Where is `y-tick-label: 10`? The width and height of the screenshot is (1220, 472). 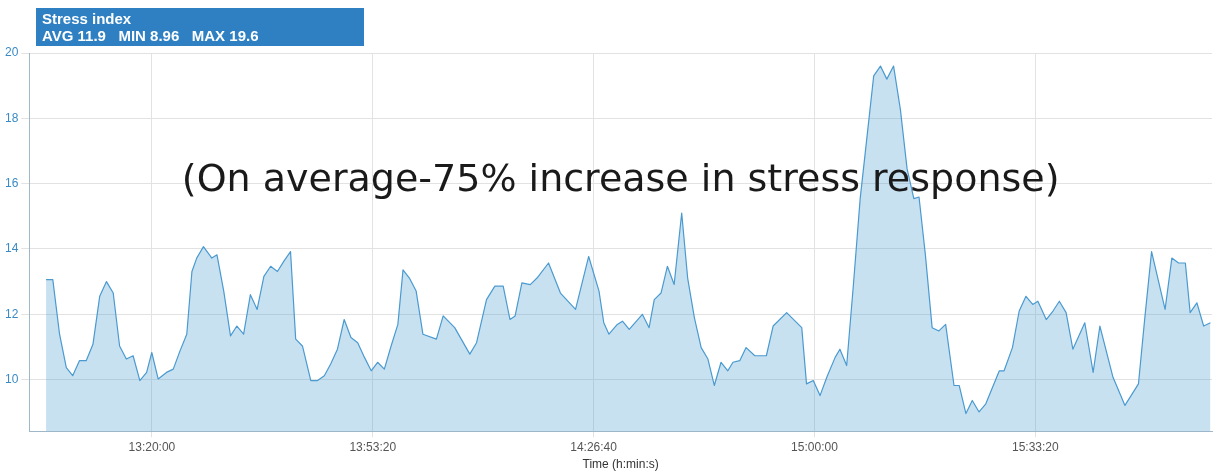
y-tick-label: 10 is located at coordinates (11, 378).